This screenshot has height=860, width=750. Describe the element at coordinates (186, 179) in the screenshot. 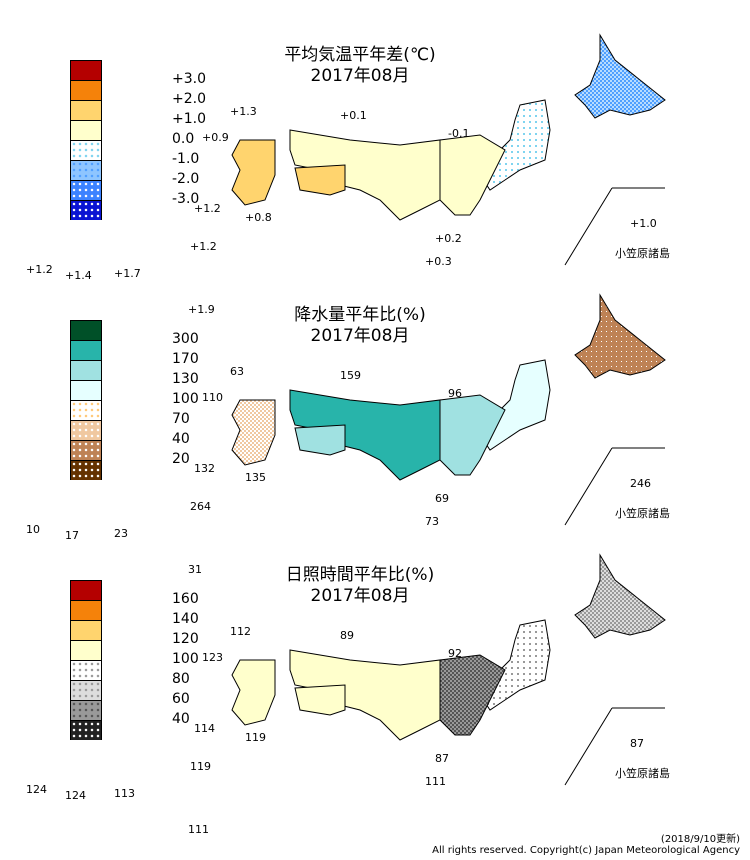

I see `legend-label: -2.0` at that location.